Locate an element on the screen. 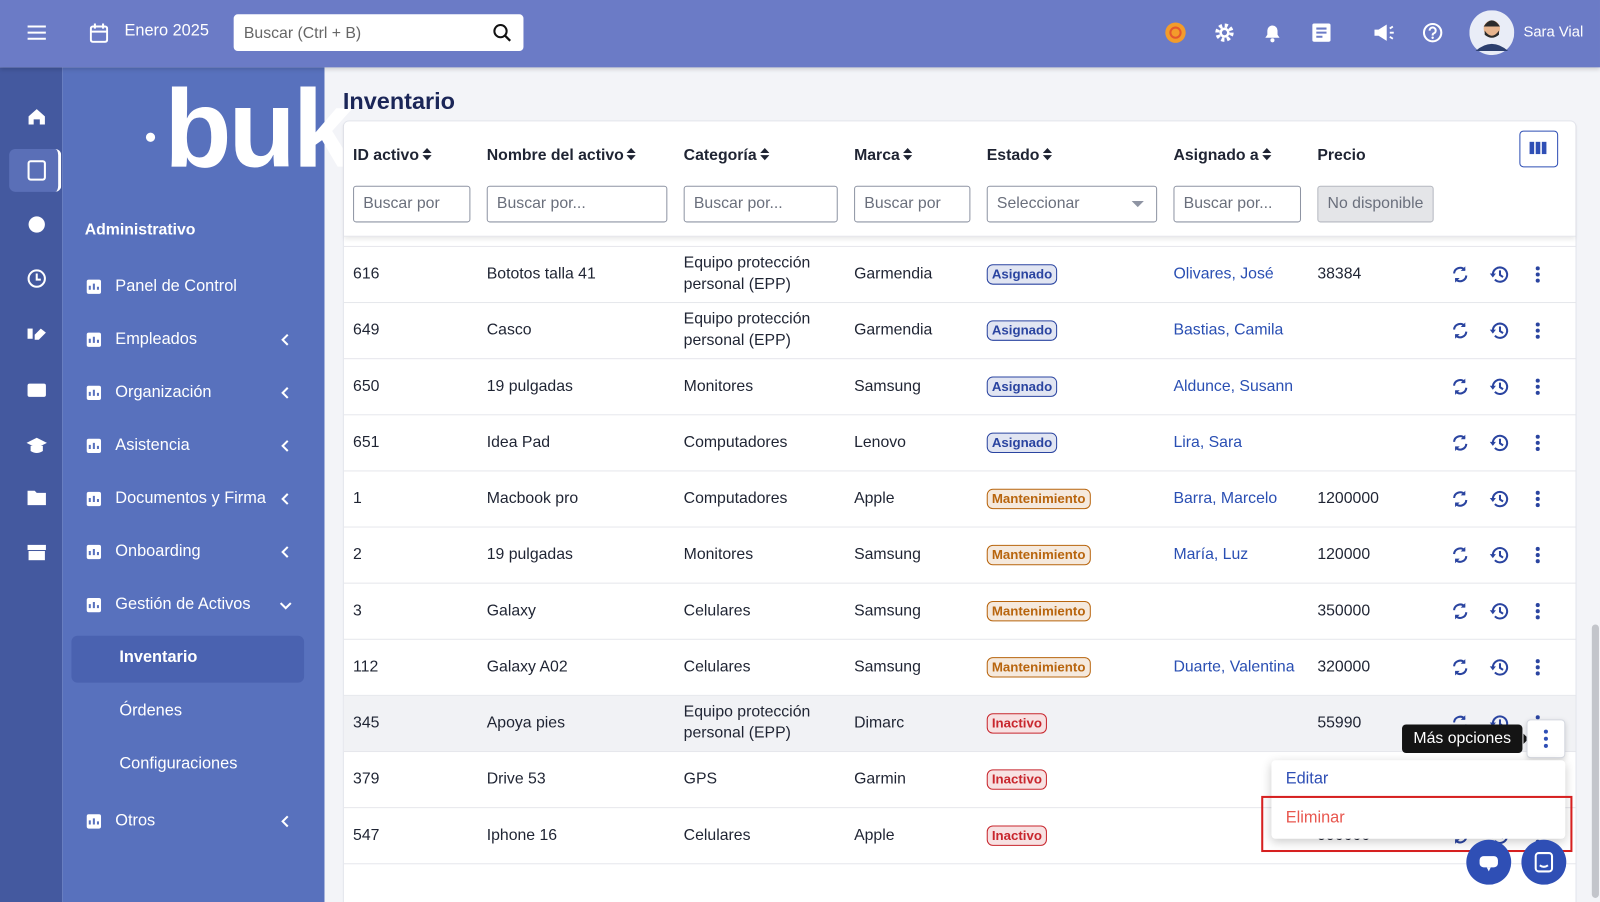 The height and width of the screenshot is (902, 1600). submenu-item: Inventario is located at coordinates (193, 658).